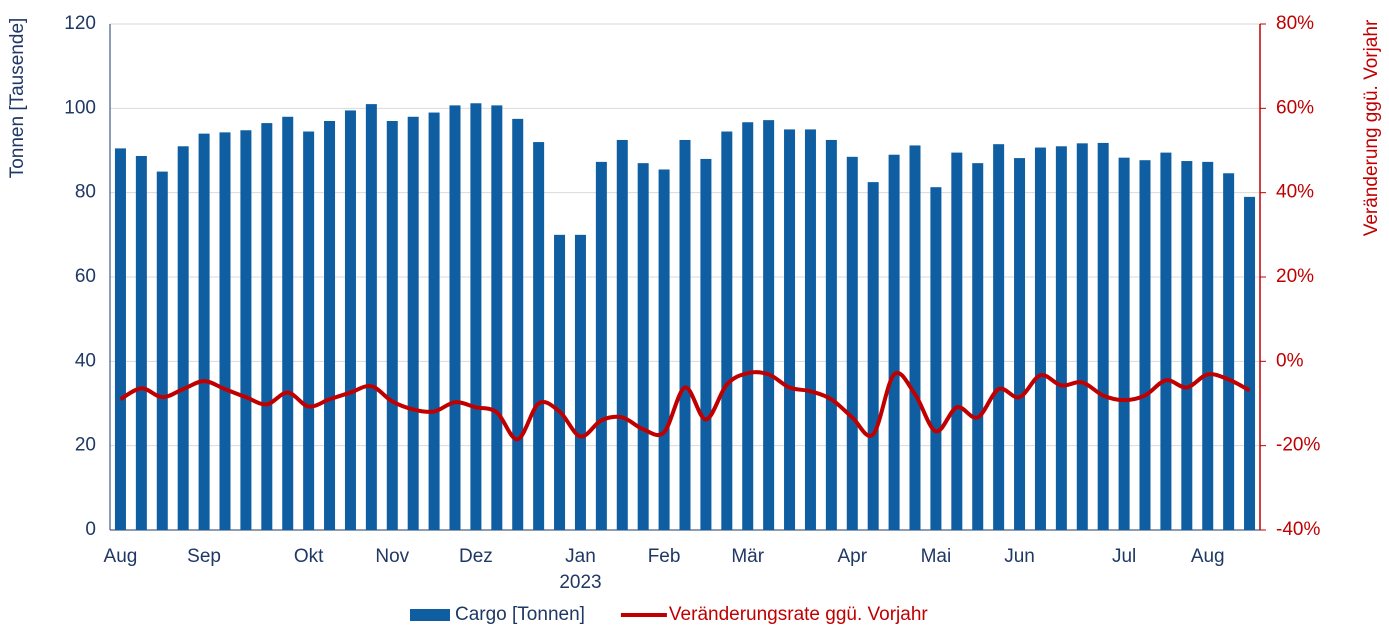 The width and height of the screenshot is (1389, 634). I want to click on y2-tick-label: 0%, so click(1290, 360).